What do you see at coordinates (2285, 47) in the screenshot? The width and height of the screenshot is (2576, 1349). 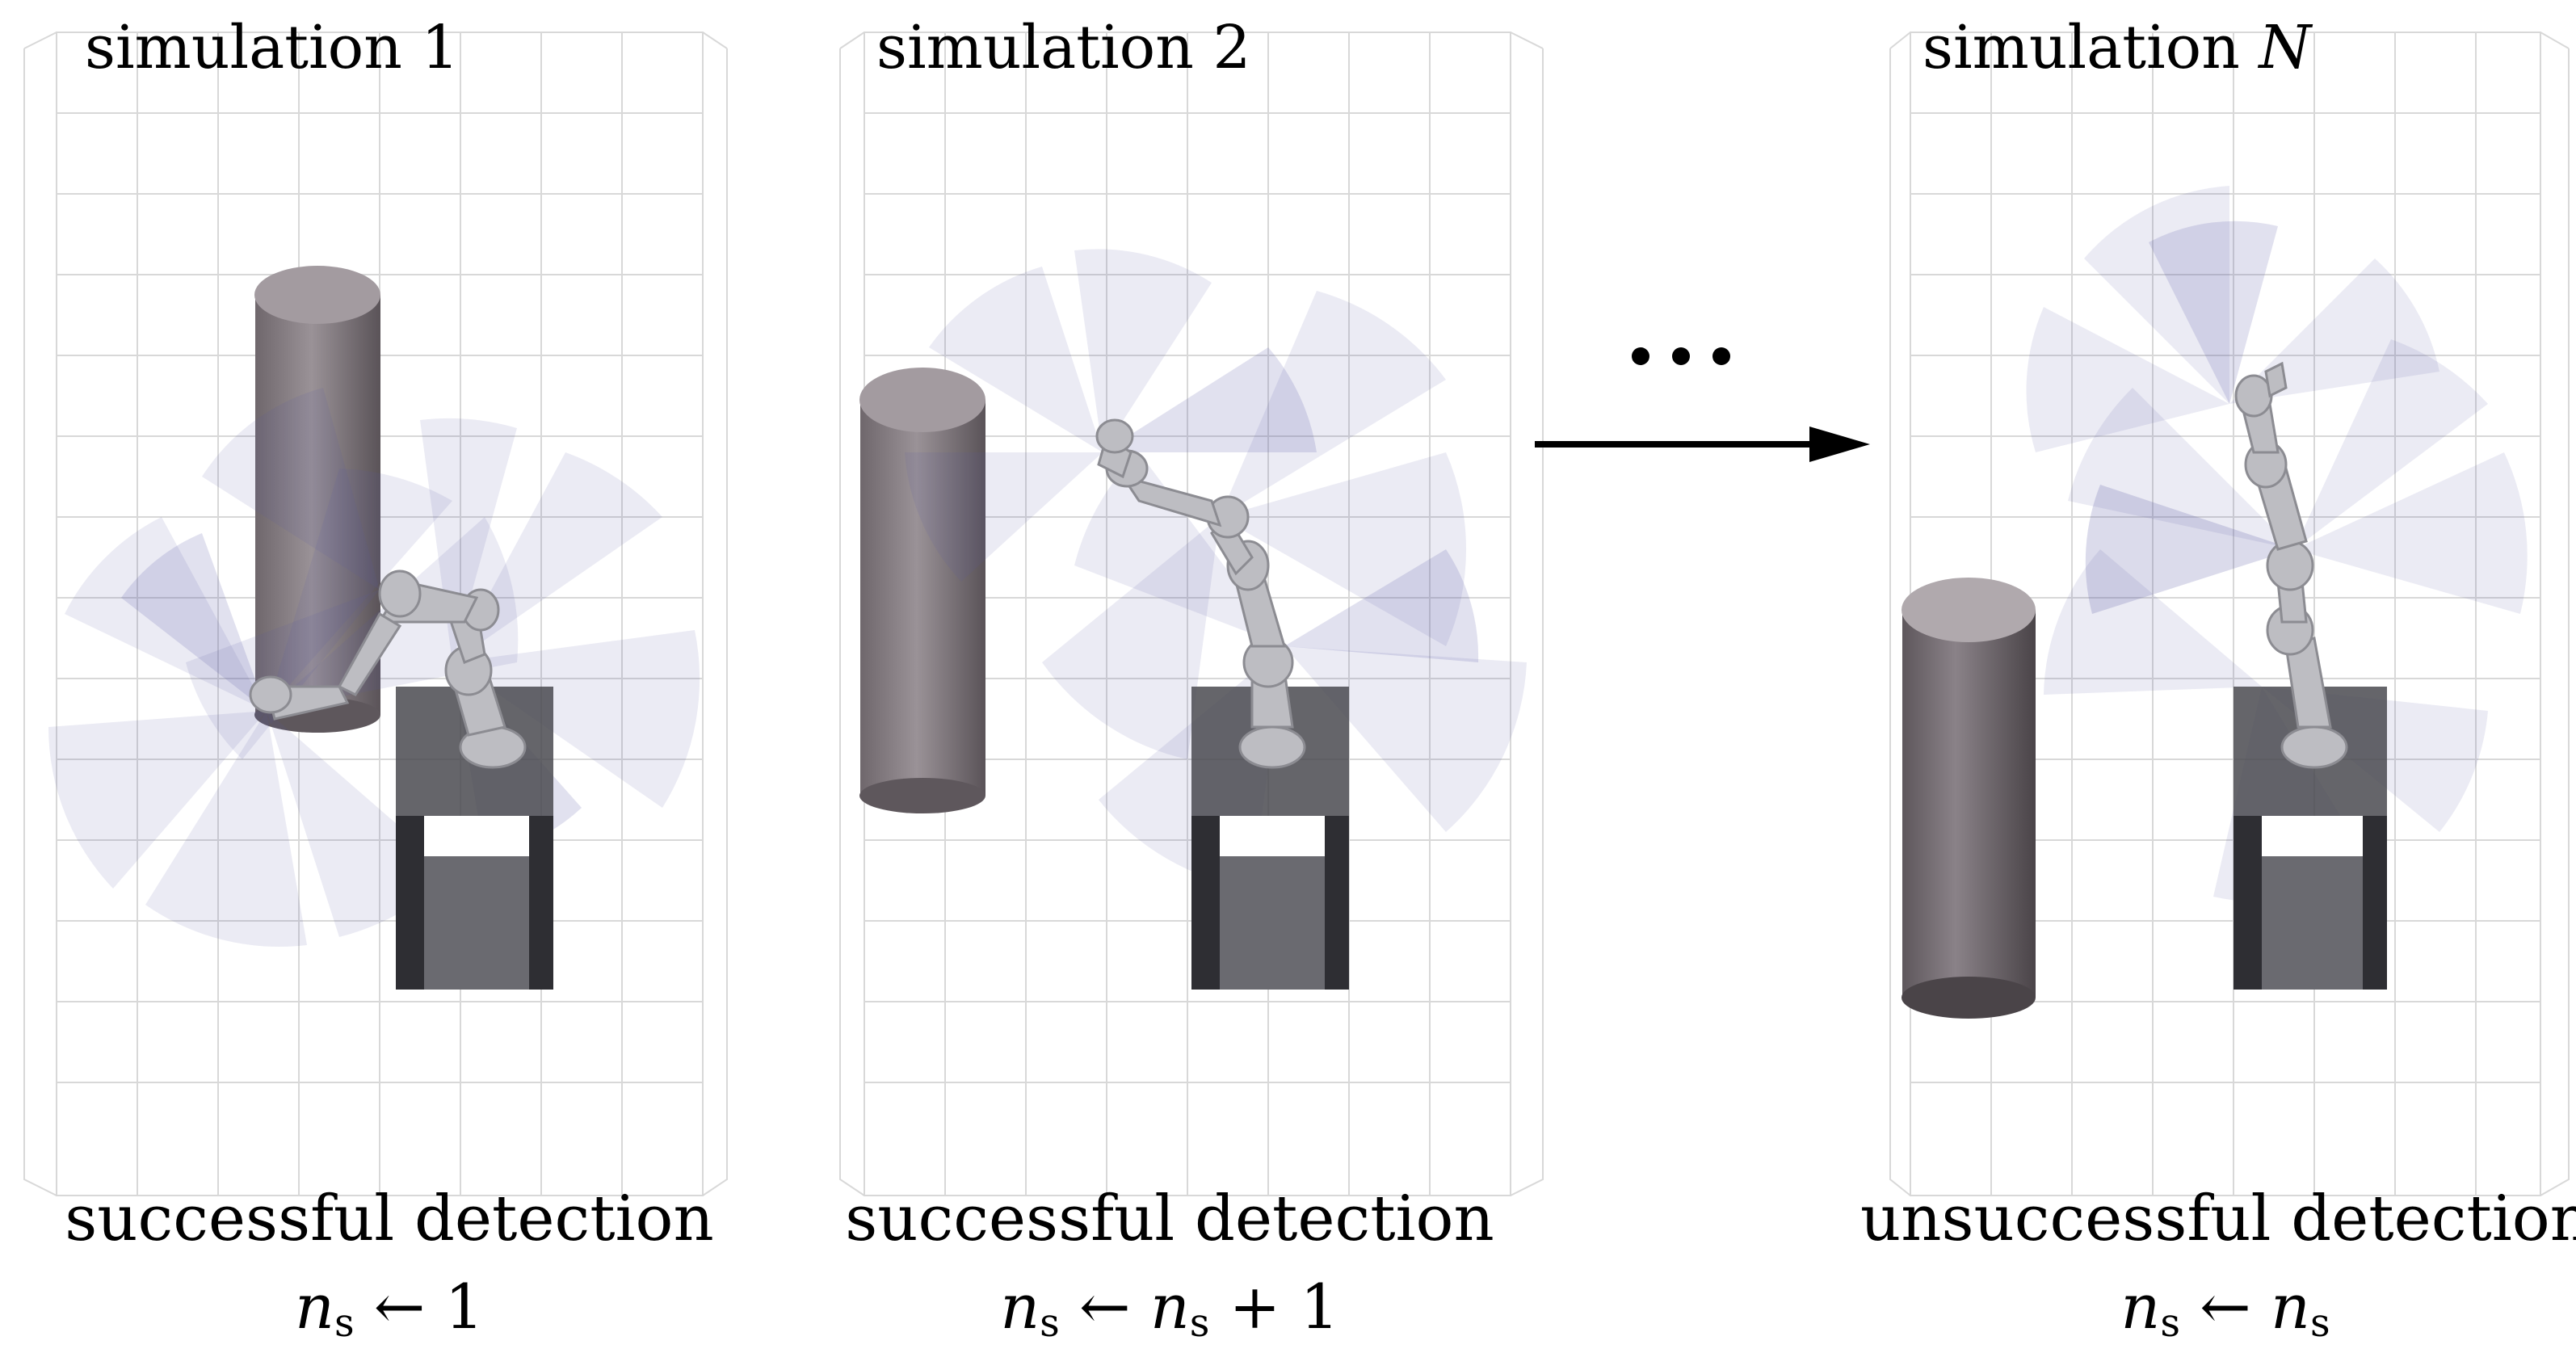 I see `title-number: N` at bounding box center [2285, 47].